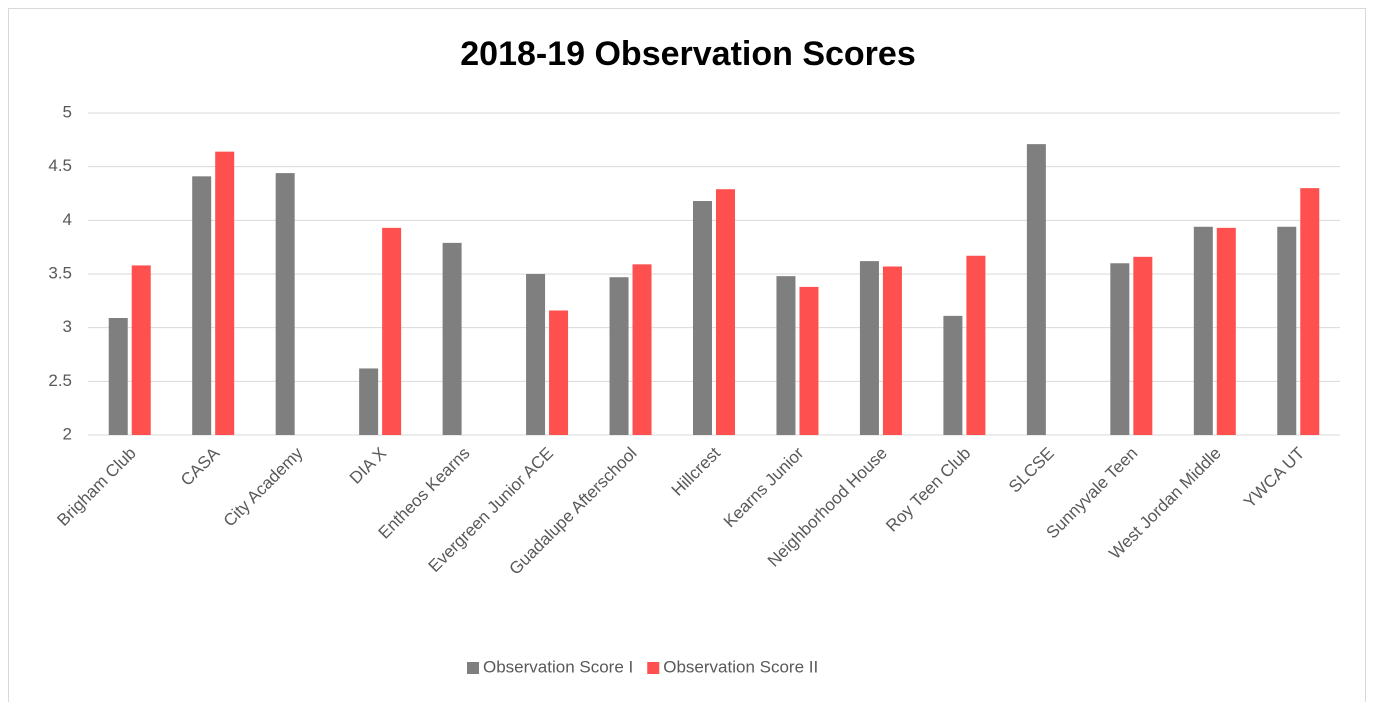 Image resolution: width=1374 pixels, height=702 pixels. I want to click on chart-title: 2018-19 Observation Scores, so click(687, 54).